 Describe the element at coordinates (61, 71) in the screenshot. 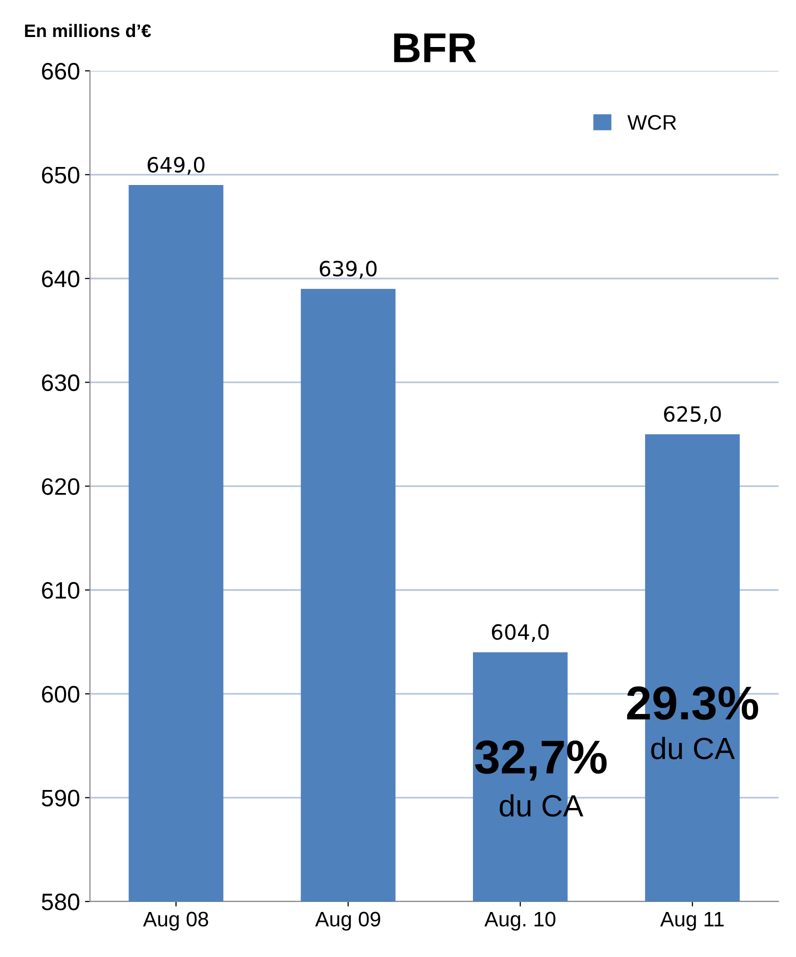

I see `y-tick-label: 660` at that location.